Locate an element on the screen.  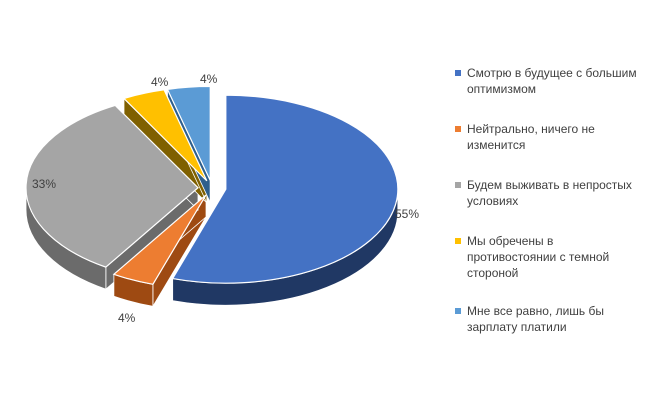
legend-item: Смотрю в будущее с большим оптимизмом is located at coordinates (550, 81).